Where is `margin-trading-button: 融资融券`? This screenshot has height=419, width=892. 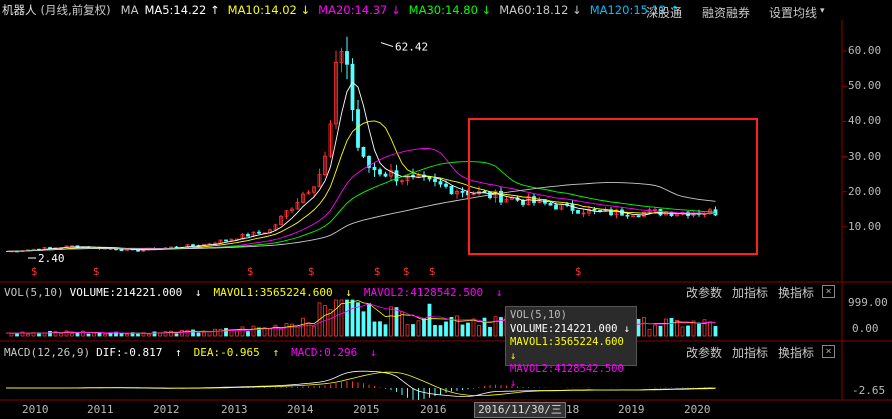 margin-trading-button: 融资融券 is located at coordinates (726, 13).